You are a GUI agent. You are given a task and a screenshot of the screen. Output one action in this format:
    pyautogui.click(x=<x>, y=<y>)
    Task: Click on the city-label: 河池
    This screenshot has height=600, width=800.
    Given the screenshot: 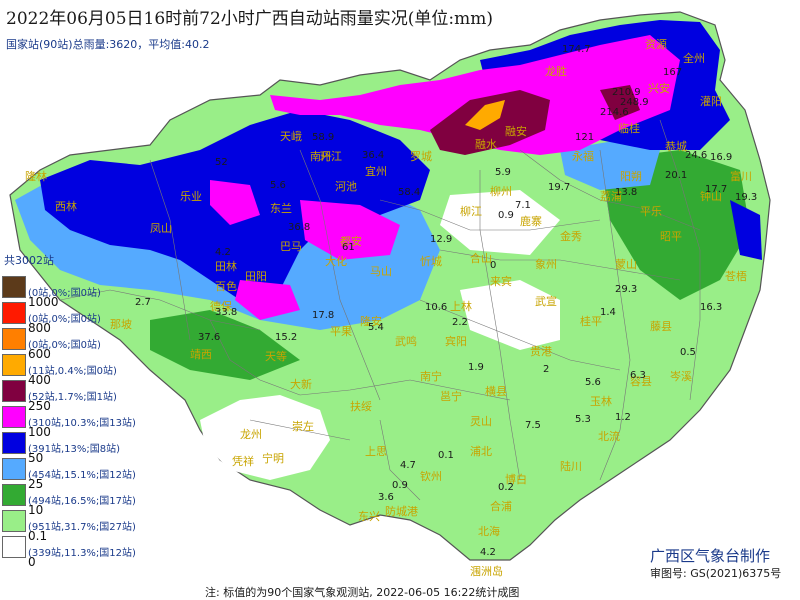 What is the action you would take?
    pyautogui.click(x=346, y=186)
    